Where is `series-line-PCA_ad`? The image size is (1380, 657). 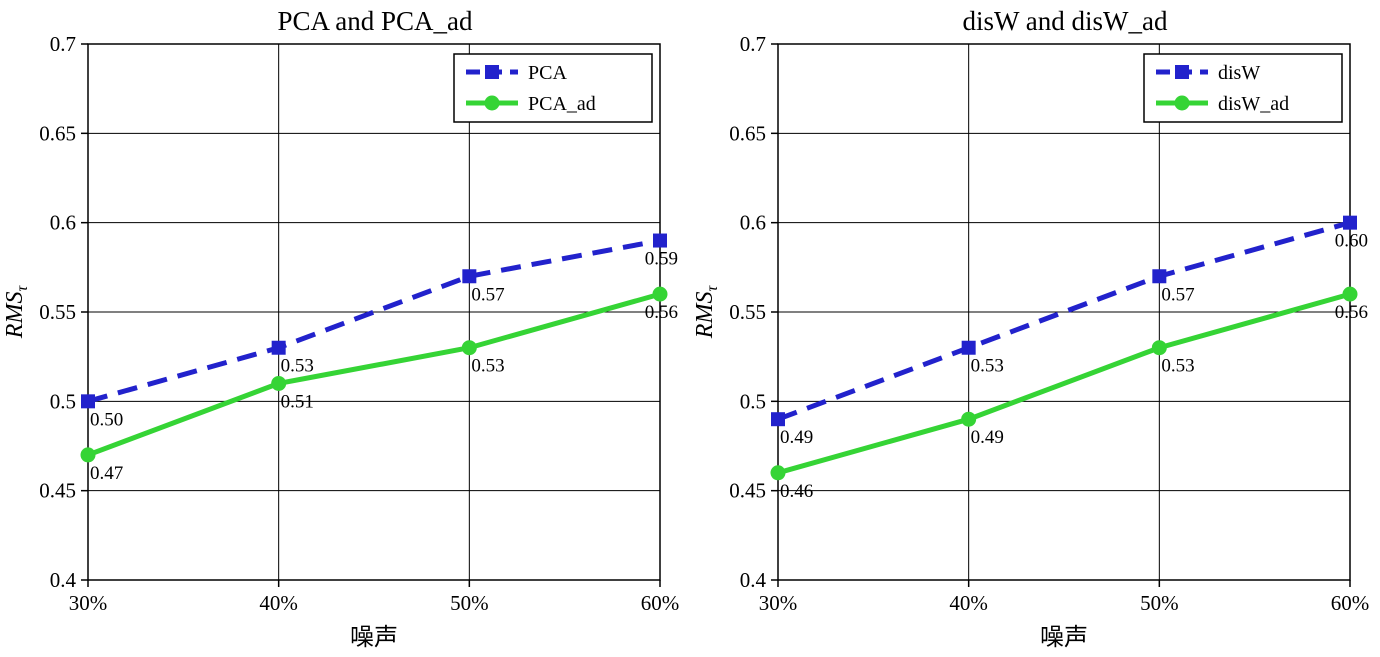
series-line-PCA_ad is located at coordinates (374, 374).